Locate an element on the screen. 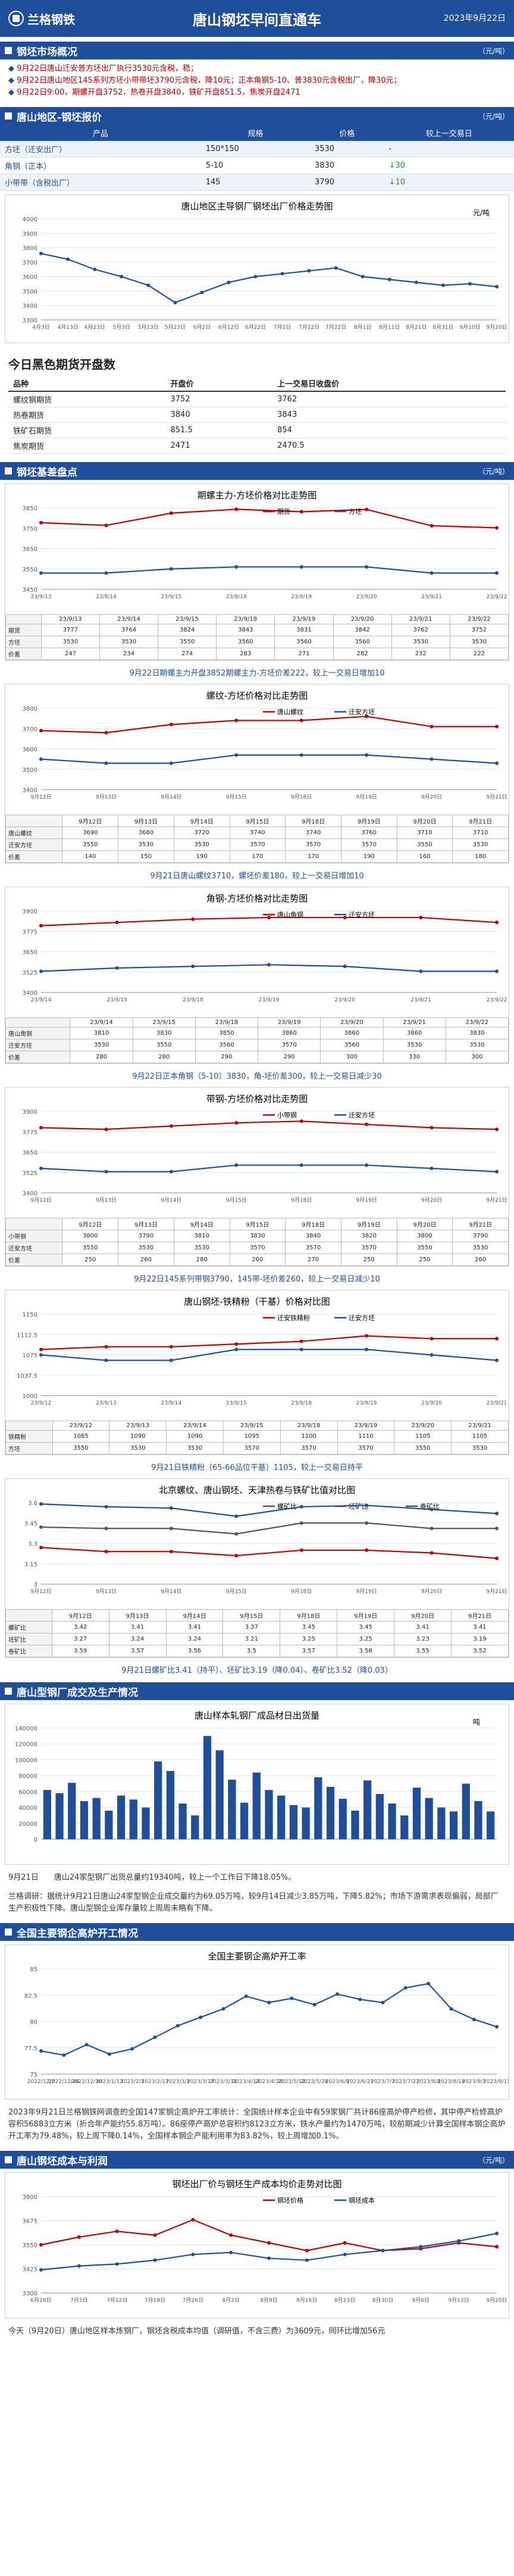 Image resolution: width=514 pixels, height=2576 pixels. cell: 螺纹钢期货 is located at coordinates (87, 399).